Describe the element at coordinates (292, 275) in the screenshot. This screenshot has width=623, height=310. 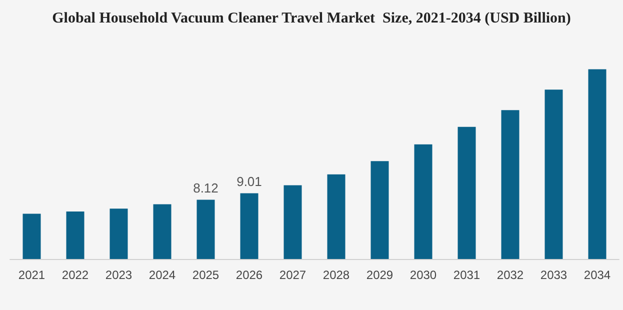
I see `x-tick-label: 2027` at that location.